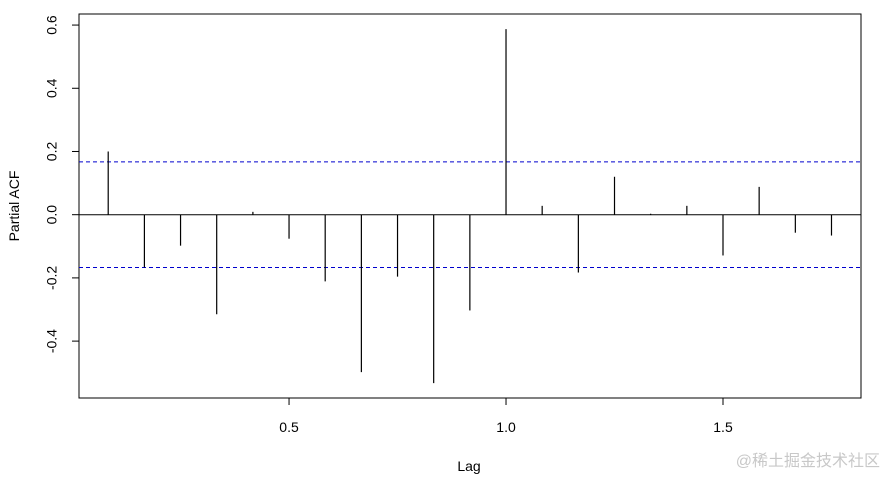 The height and width of the screenshot is (477, 888). What do you see at coordinates (723, 427) in the screenshot?
I see `x-tick-label: 1.5` at bounding box center [723, 427].